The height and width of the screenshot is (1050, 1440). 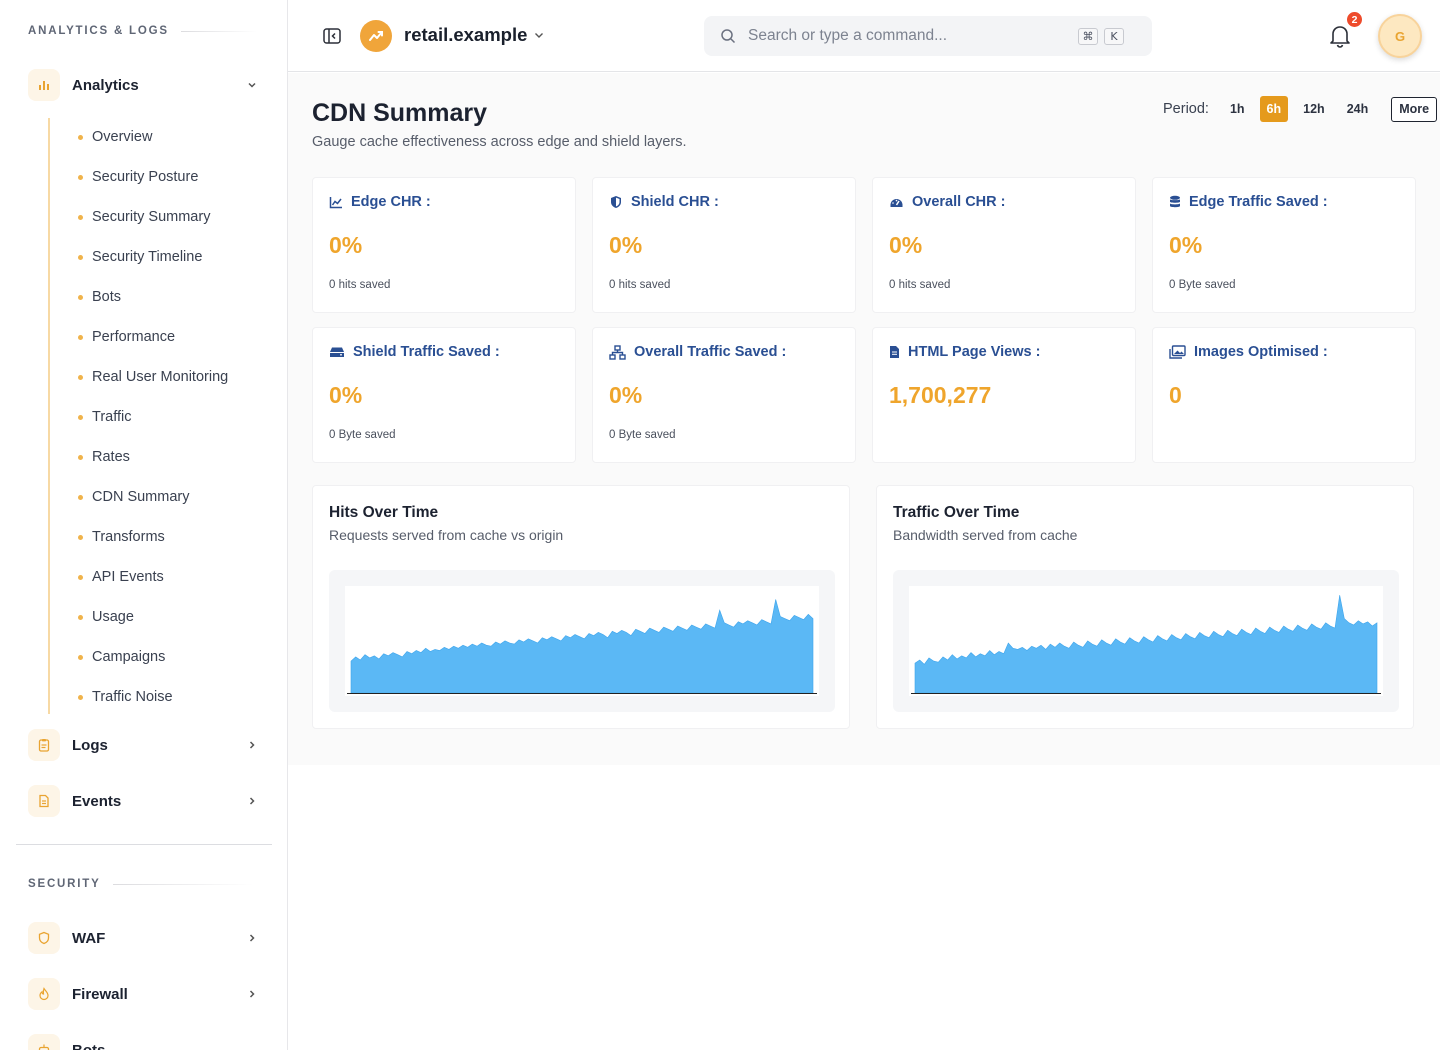 What do you see at coordinates (974, 352) in the screenshot?
I see `stat-label: HTML Page Views :` at bounding box center [974, 352].